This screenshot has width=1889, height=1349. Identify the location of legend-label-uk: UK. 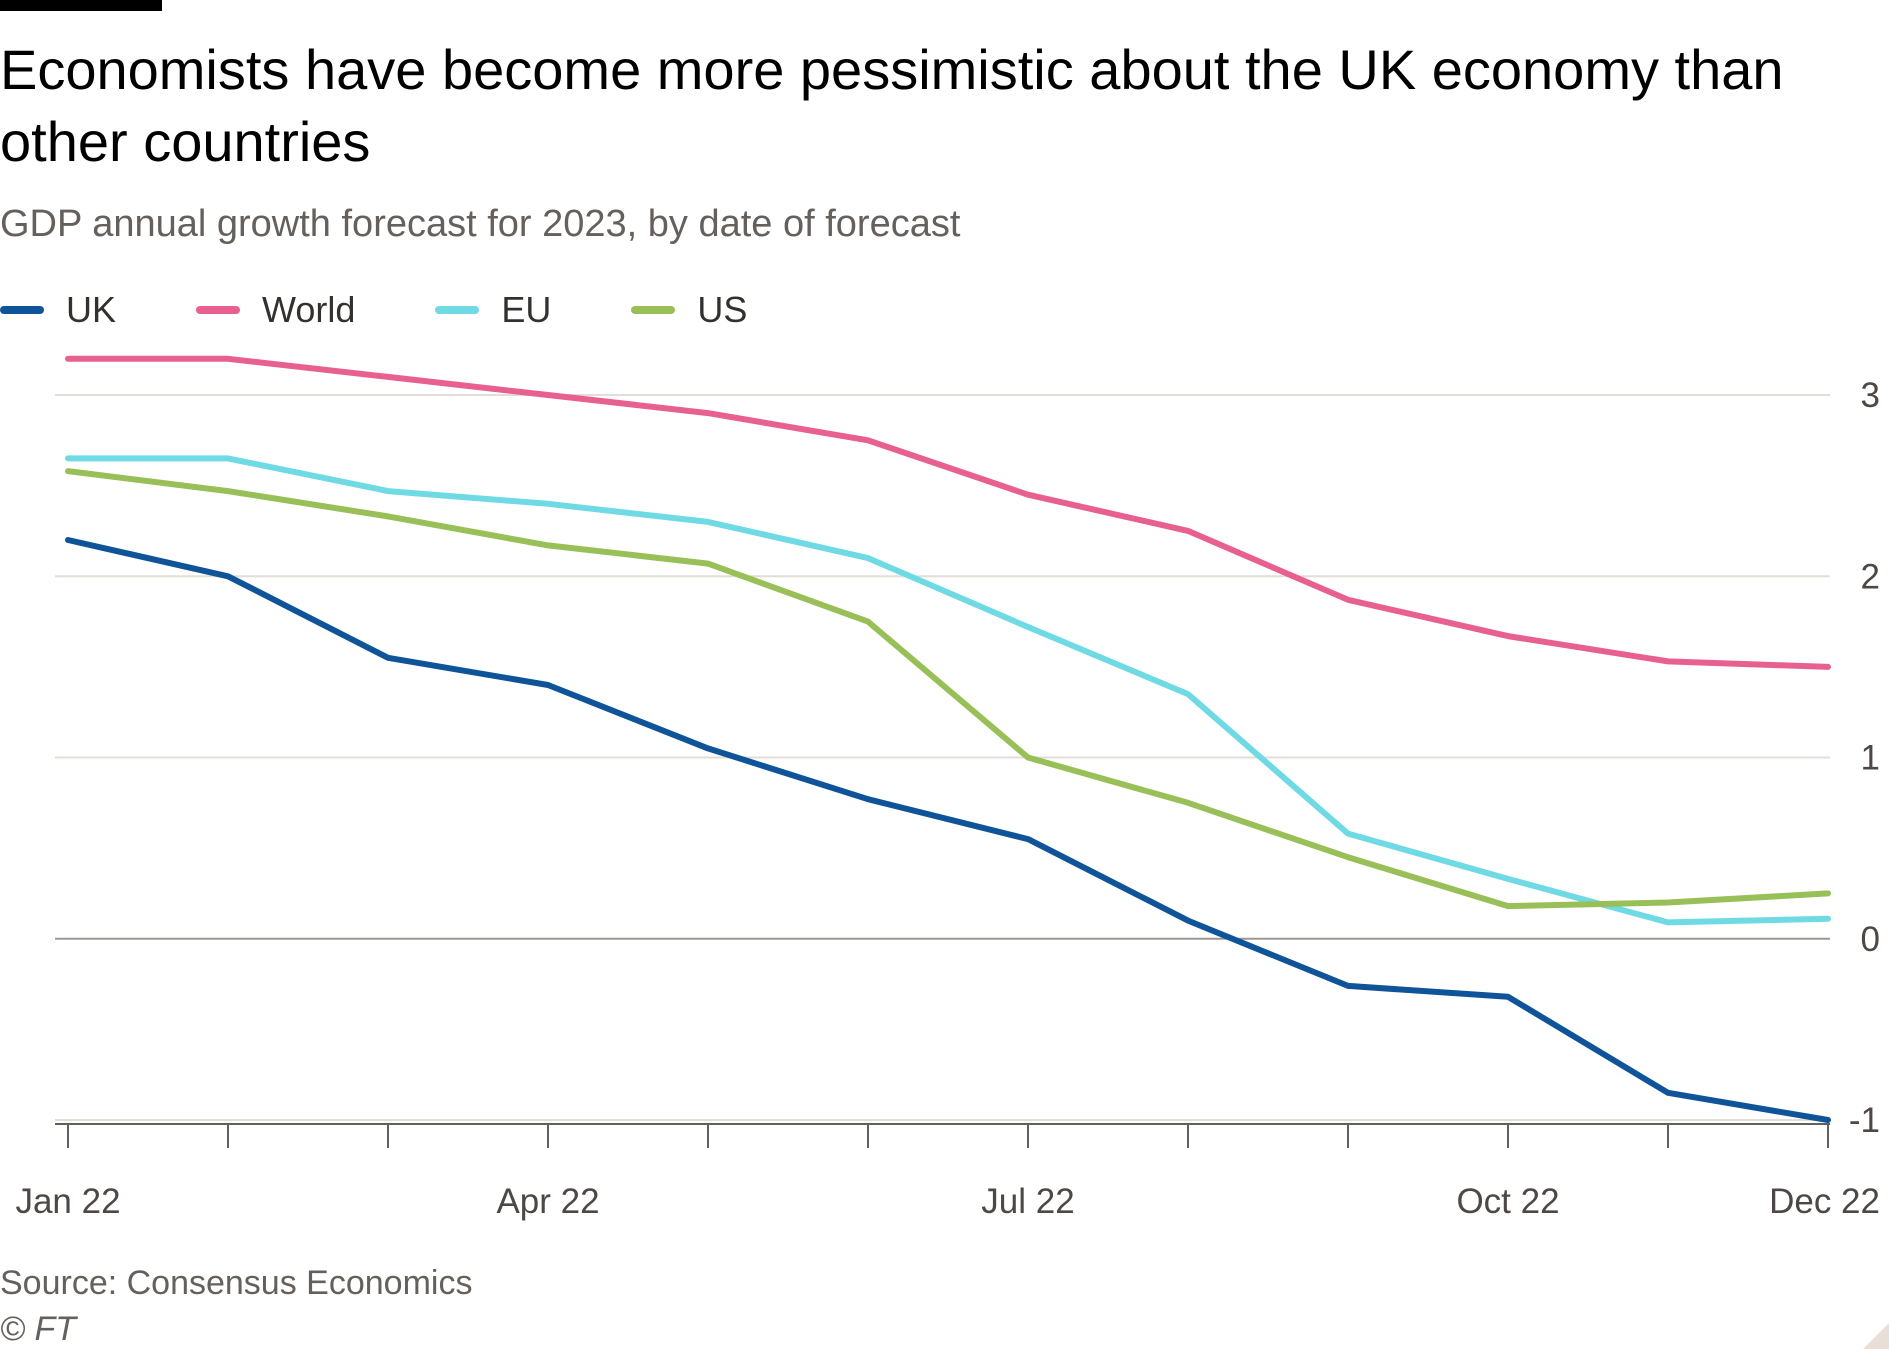
(91, 309).